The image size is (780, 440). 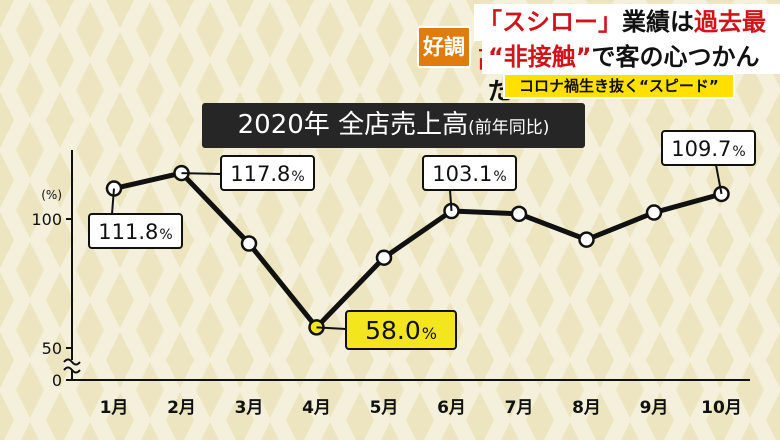 What do you see at coordinates (260, 174) in the screenshot?
I see `data-label-value: 117.8` at bounding box center [260, 174].